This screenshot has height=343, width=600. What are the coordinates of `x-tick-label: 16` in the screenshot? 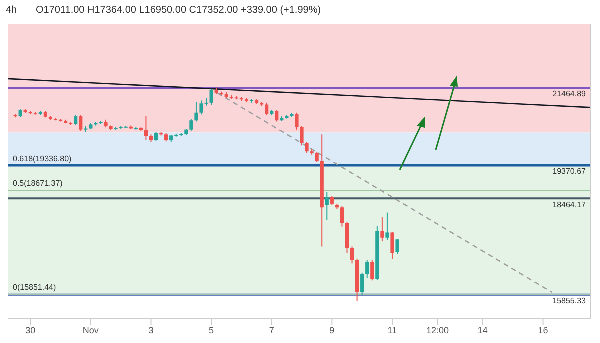 It's located at (543, 330).